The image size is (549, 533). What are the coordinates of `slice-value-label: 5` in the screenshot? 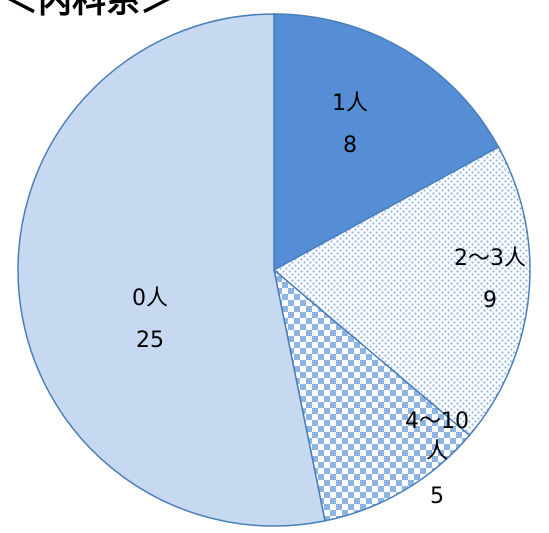 It's located at (437, 496).